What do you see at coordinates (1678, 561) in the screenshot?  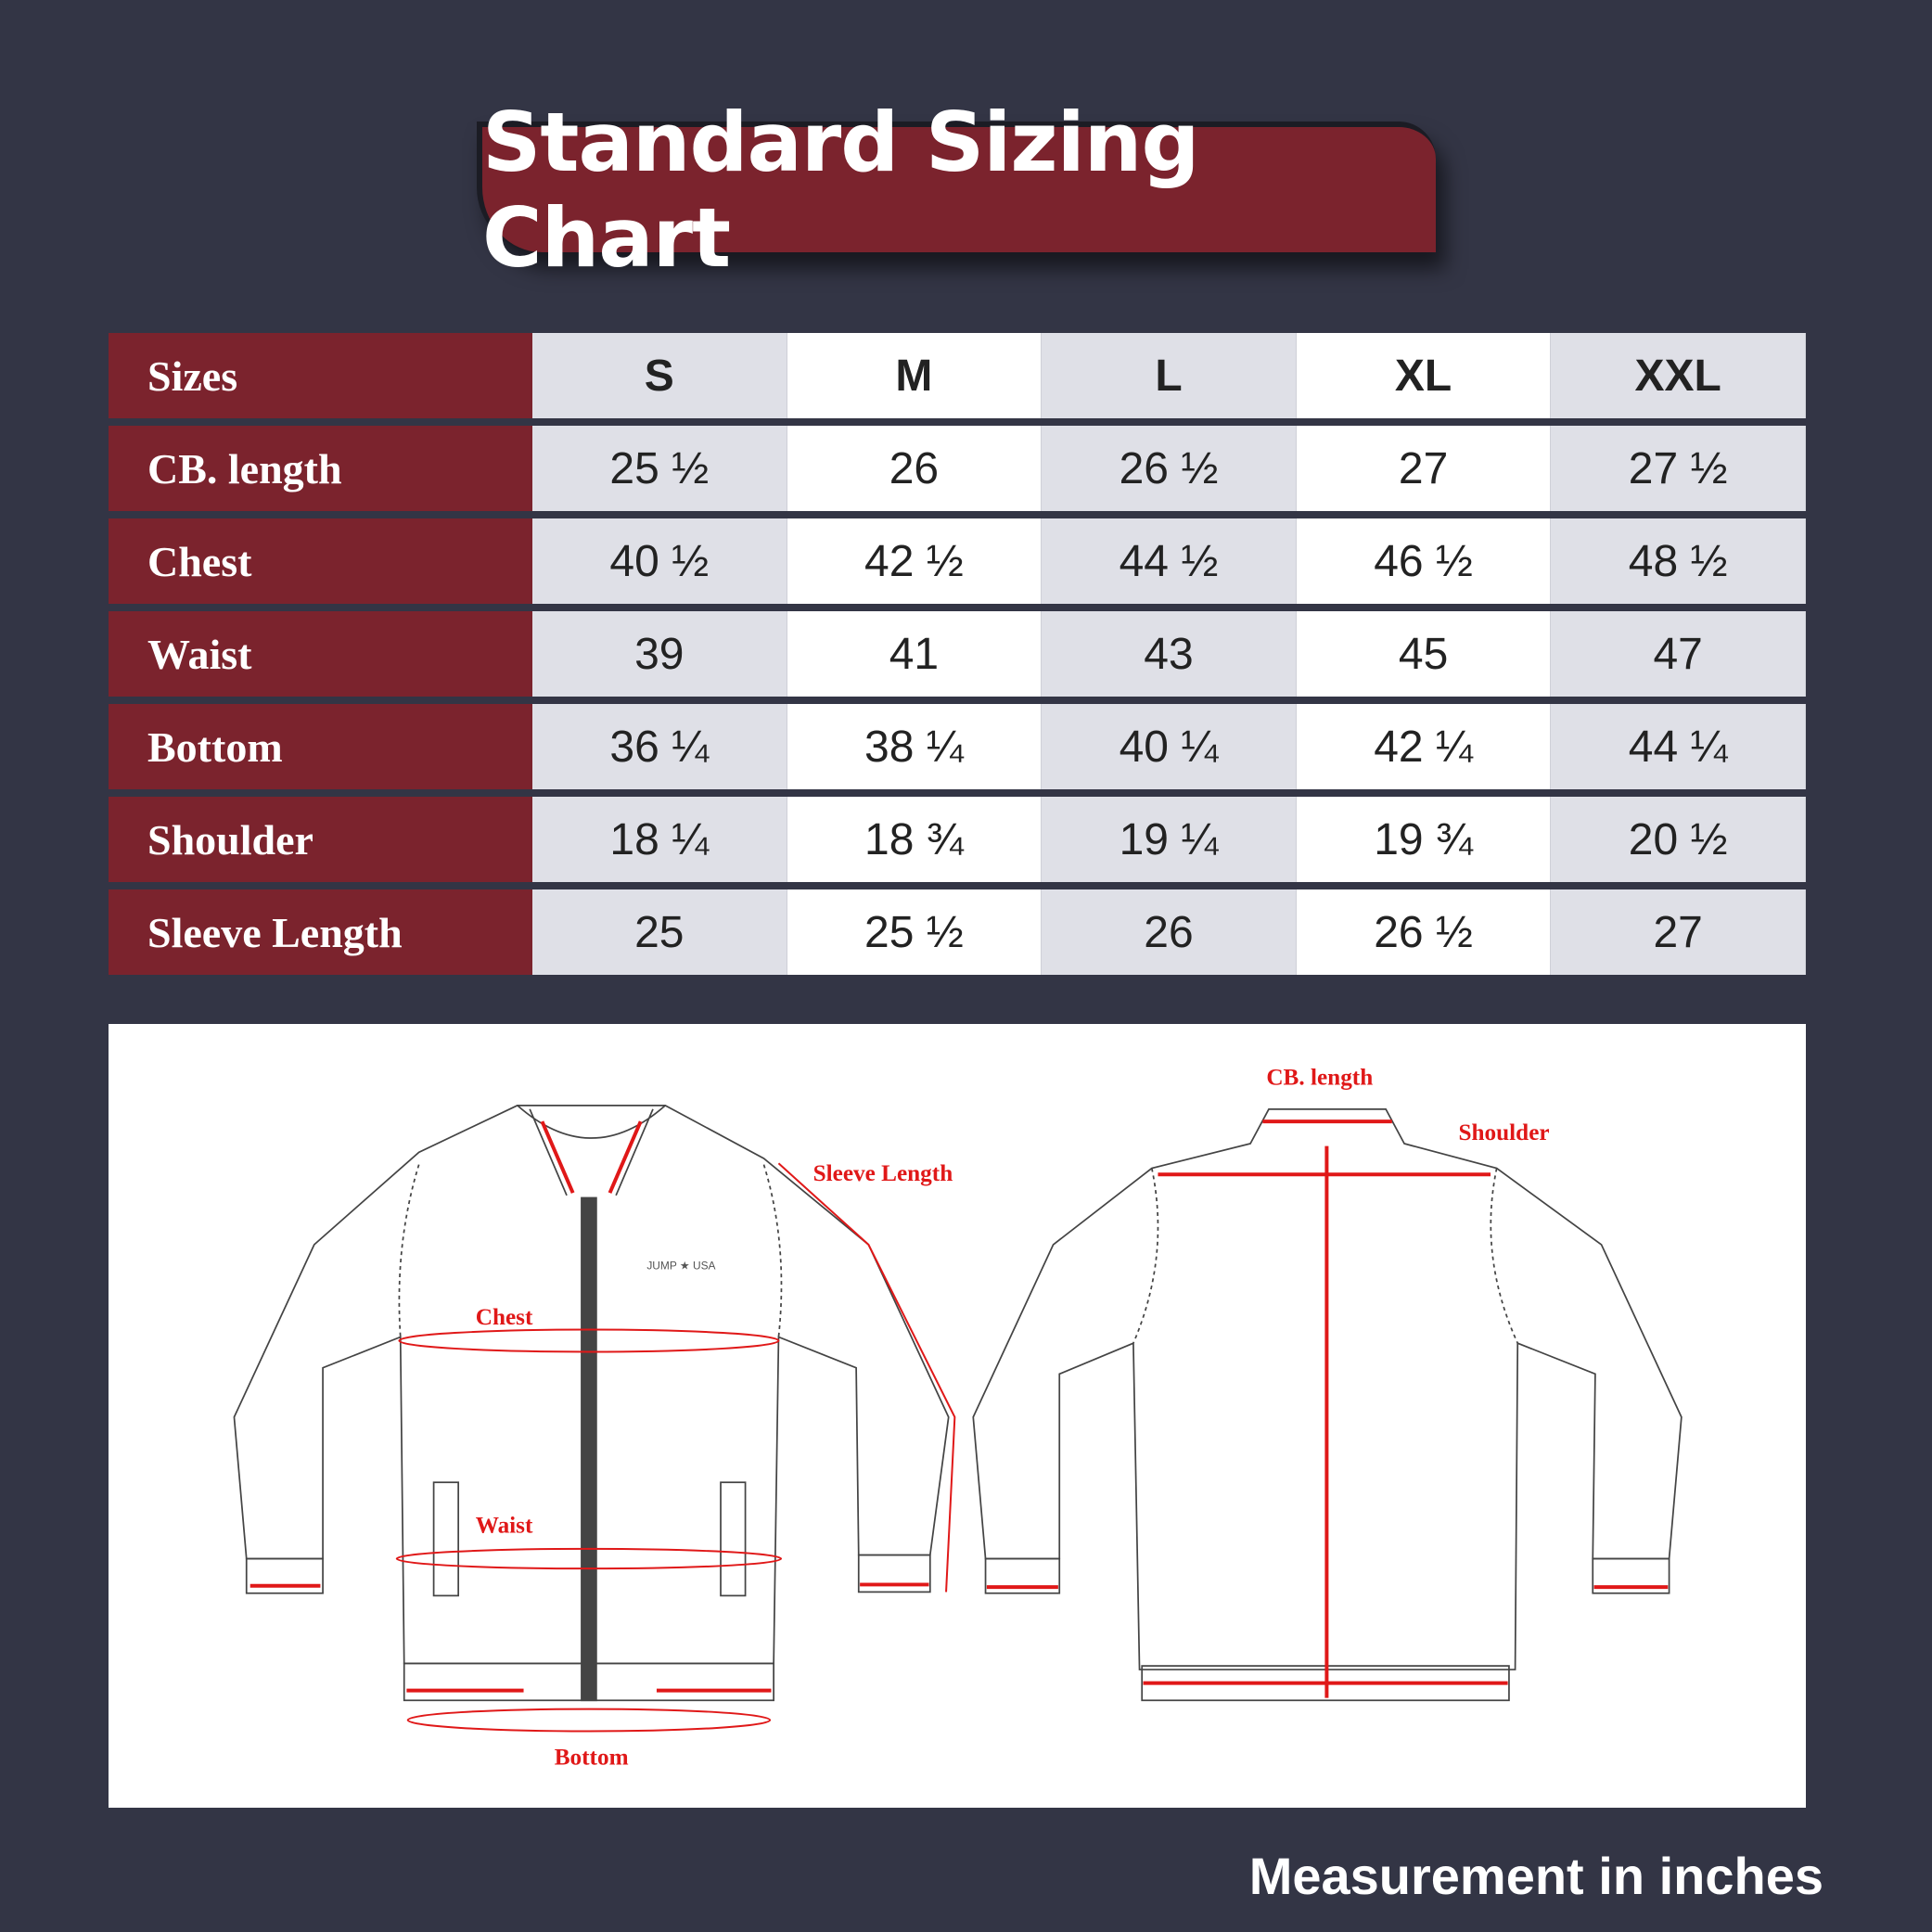 I see `measure-value: 48 ½` at bounding box center [1678, 561].